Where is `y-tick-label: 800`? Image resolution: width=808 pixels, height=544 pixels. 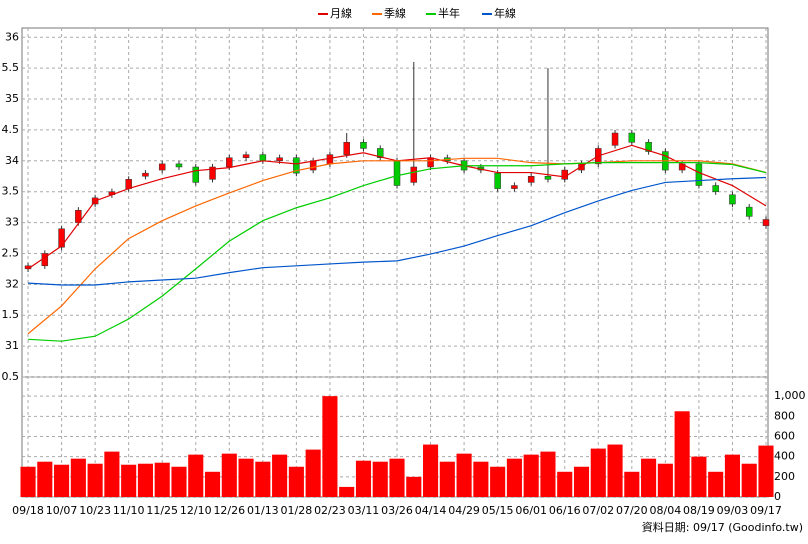
y-tick-label: 800 is located at coordinates (784, 415).